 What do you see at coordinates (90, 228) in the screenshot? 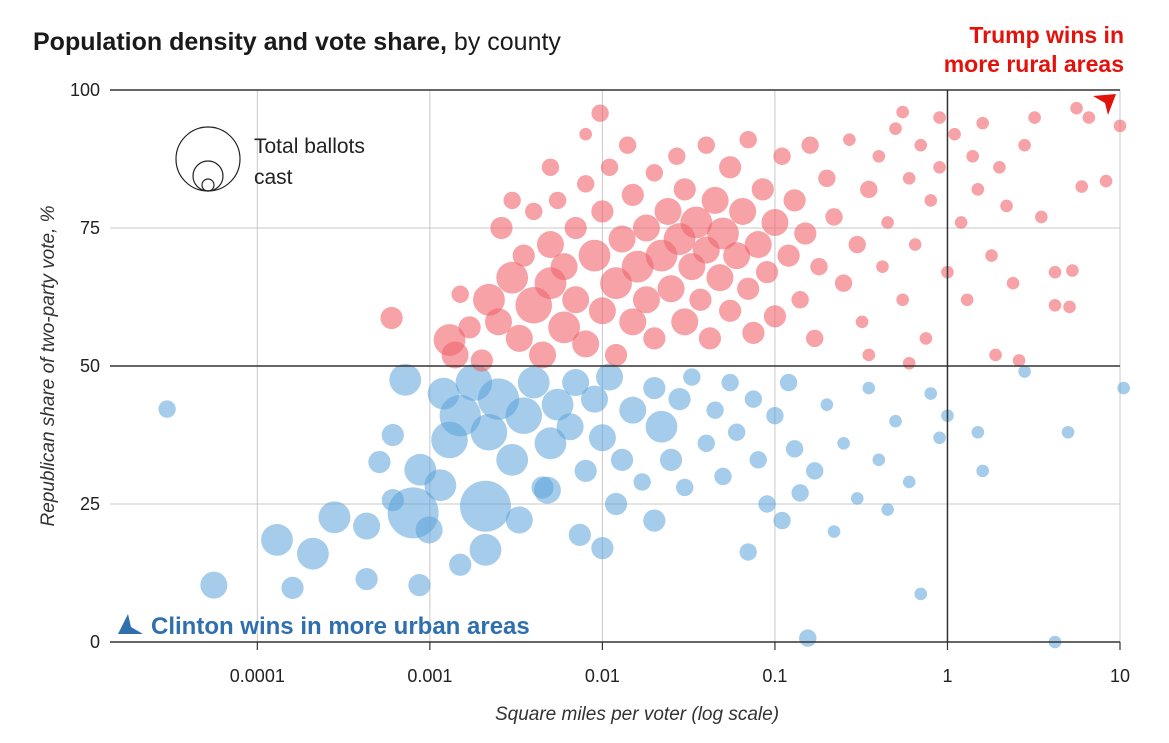
I see `y-tick-label: 75` at bounding box center [90, 228].